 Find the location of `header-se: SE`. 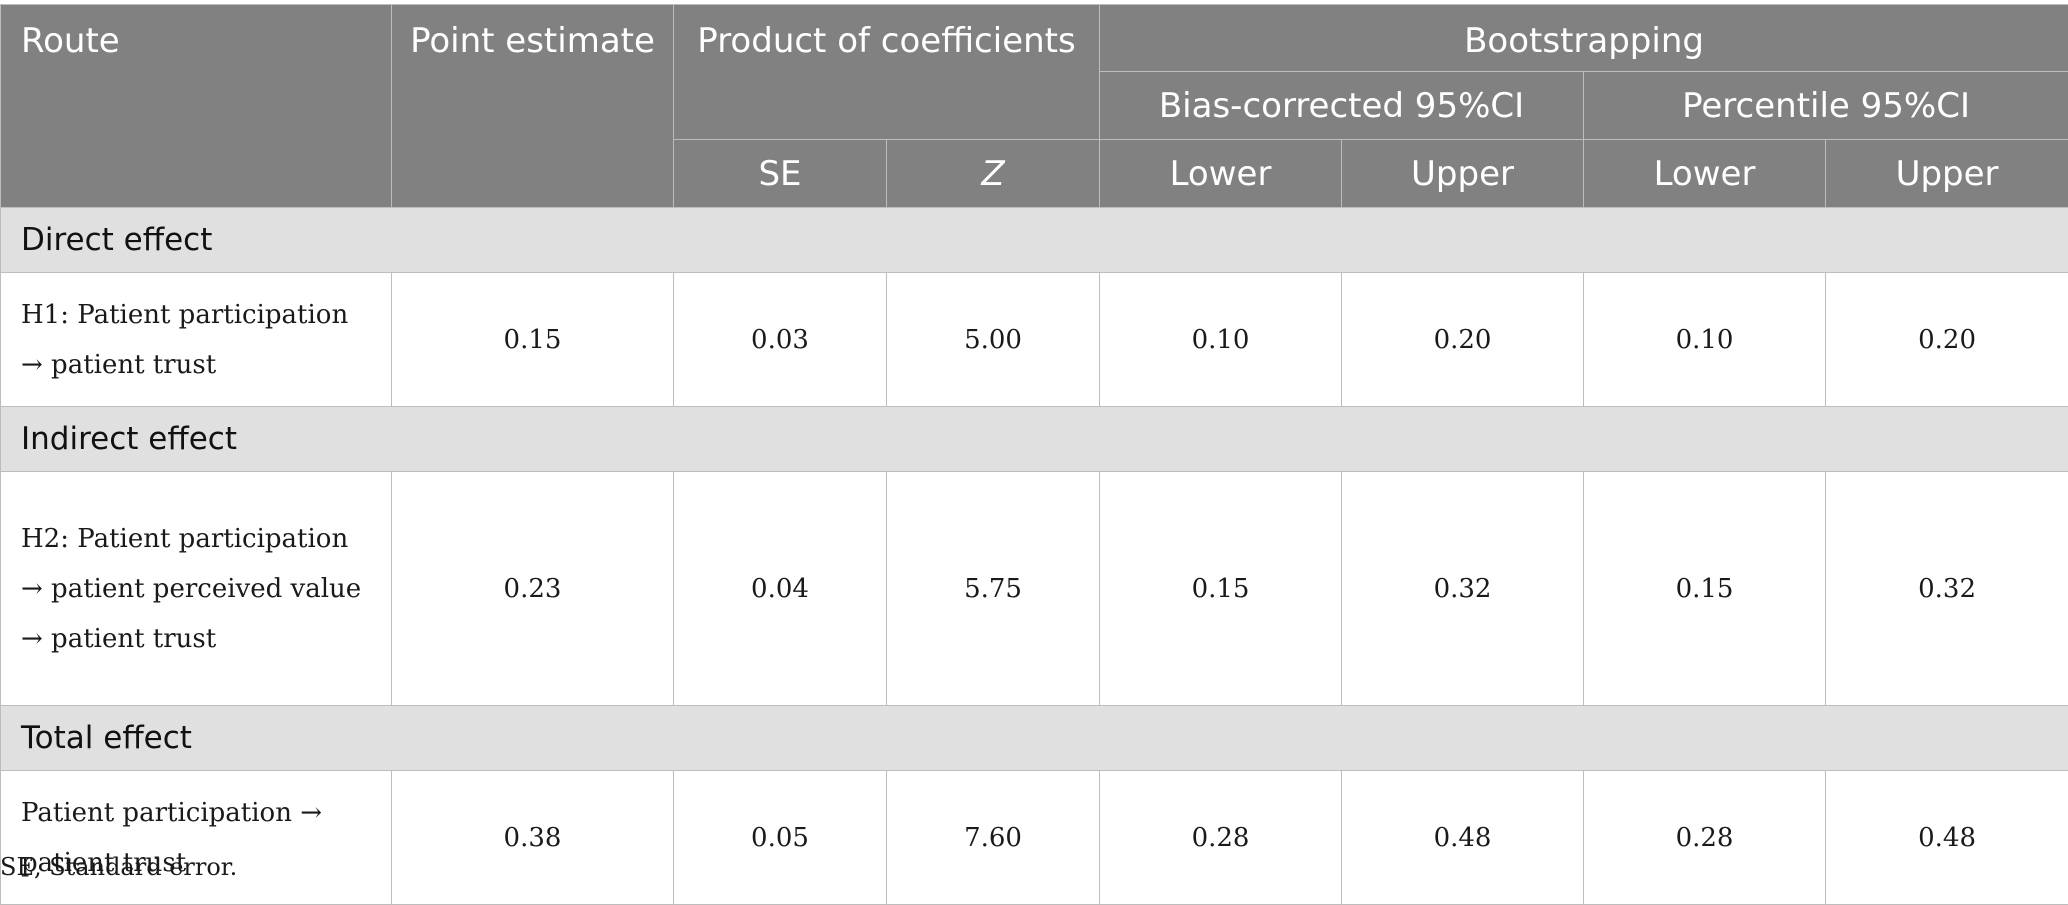

header-se: SE is located at coordinates (780, 174).